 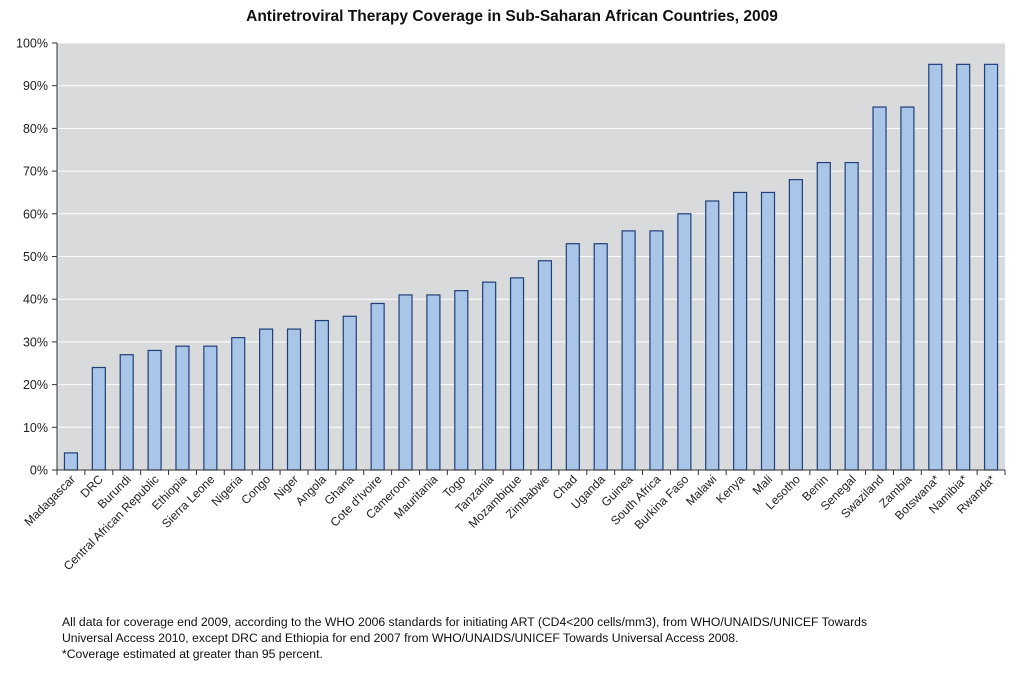 What do you see at coordinates (795, 325) in the screenshot?
I see `bar-lesotho` at bounding box center [795, 325].